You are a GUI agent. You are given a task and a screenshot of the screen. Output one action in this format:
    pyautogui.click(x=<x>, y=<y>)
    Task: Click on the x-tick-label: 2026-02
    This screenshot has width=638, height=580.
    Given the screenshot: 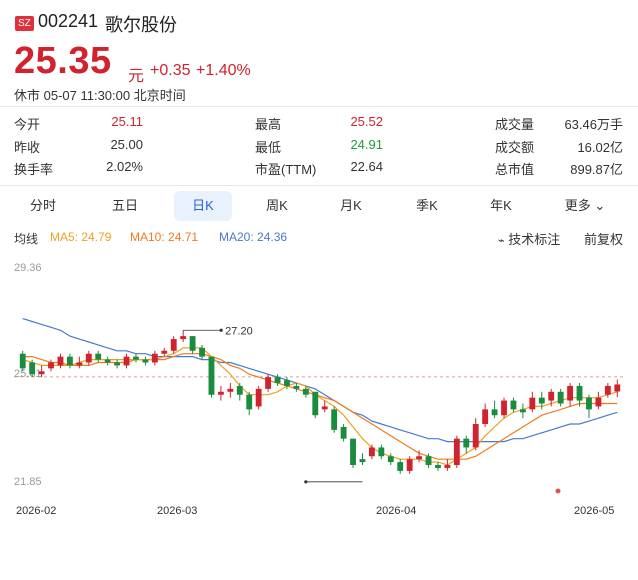 What is the action you would take?
    pyautogui.click(x=36, y=511)
    